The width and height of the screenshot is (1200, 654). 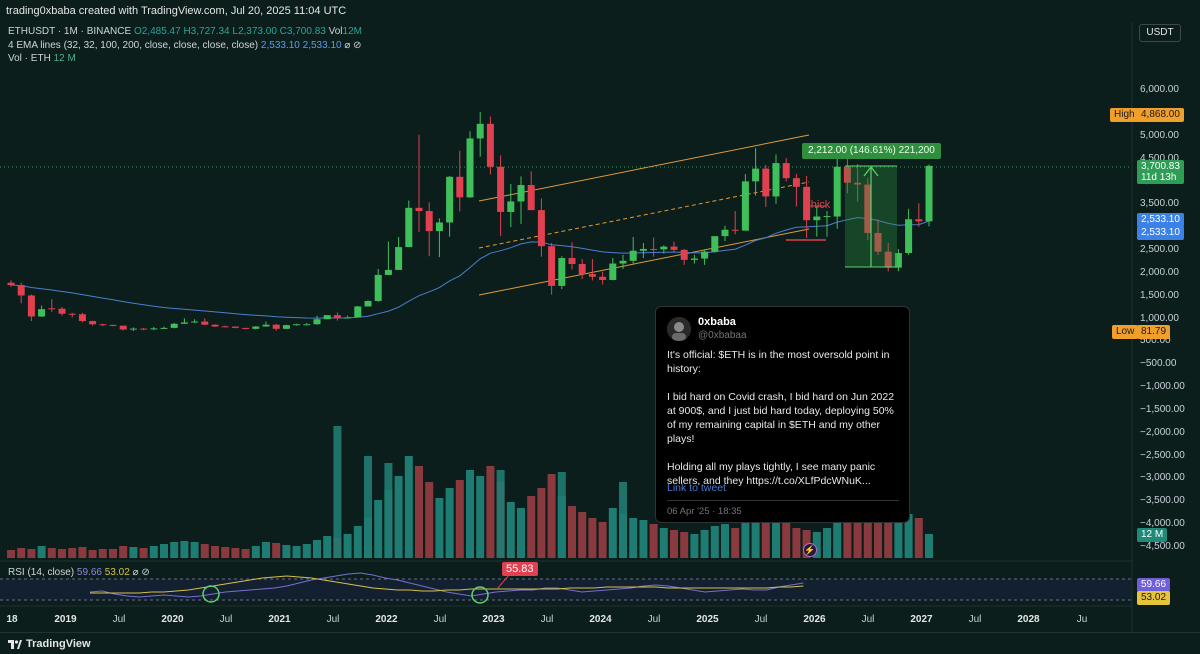 I want to click on last-price-value: 3,700.83, so click(x=1160, y=166).